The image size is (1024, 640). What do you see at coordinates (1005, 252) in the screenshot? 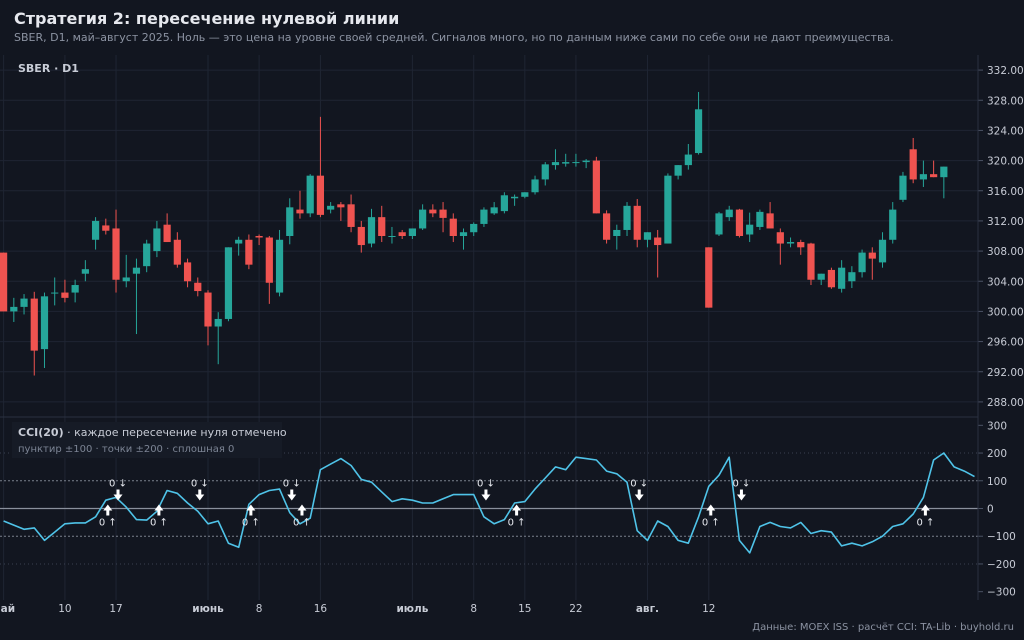
I see `price-tick-label: 308.00` at bounding box center [1005, 252].